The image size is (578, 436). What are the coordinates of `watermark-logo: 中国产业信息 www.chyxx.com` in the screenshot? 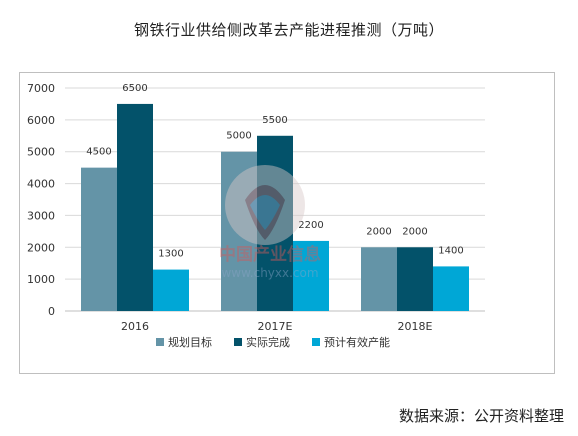 It's located at (270, 222).